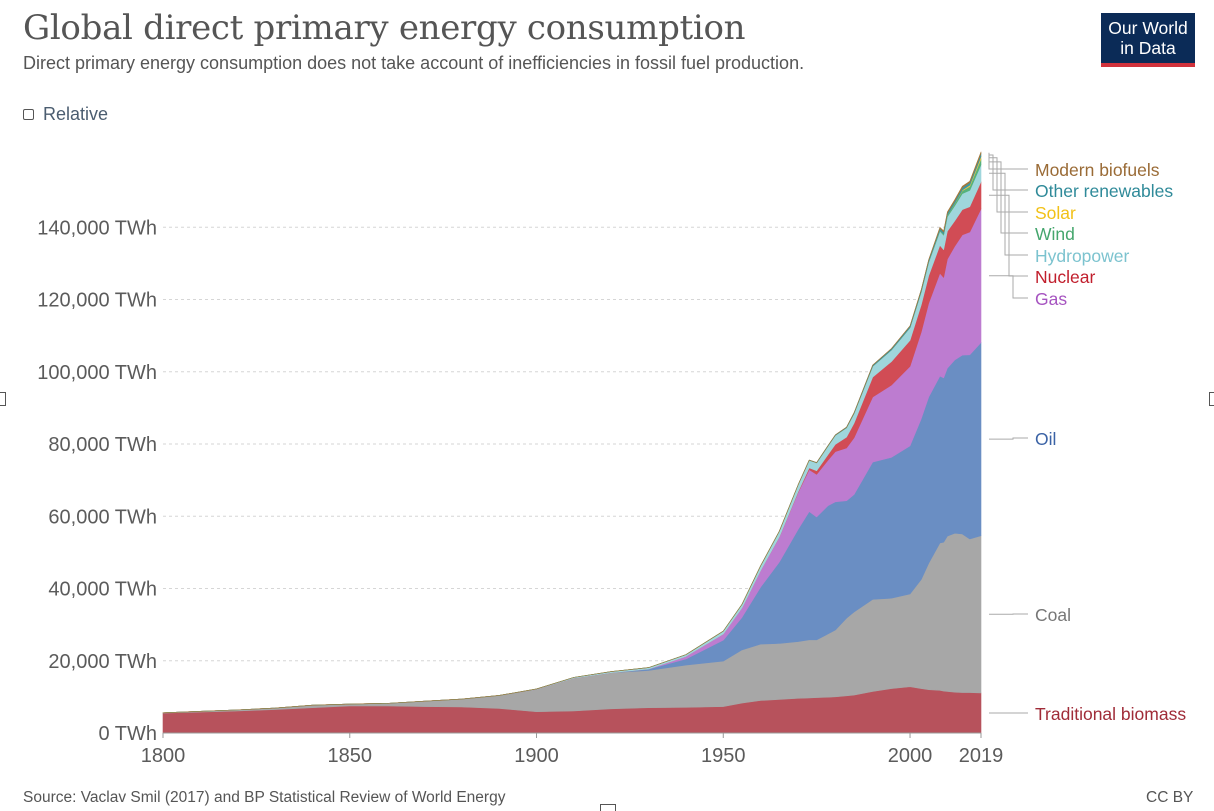 The image size is (1214, 811). What do you see at coordinates (127, 734) in the screenshot?
I see `y-tick-label: 0 TWh` at bounding box center [127, 734].